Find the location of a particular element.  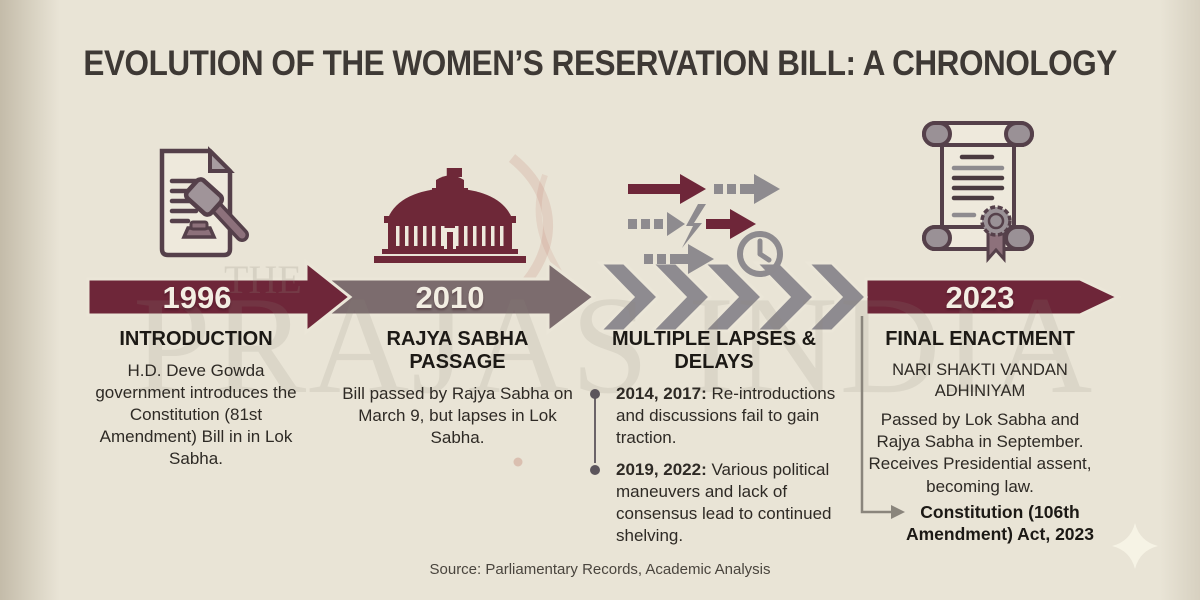

document-gavel-icon is located at coordinates (204, 202).